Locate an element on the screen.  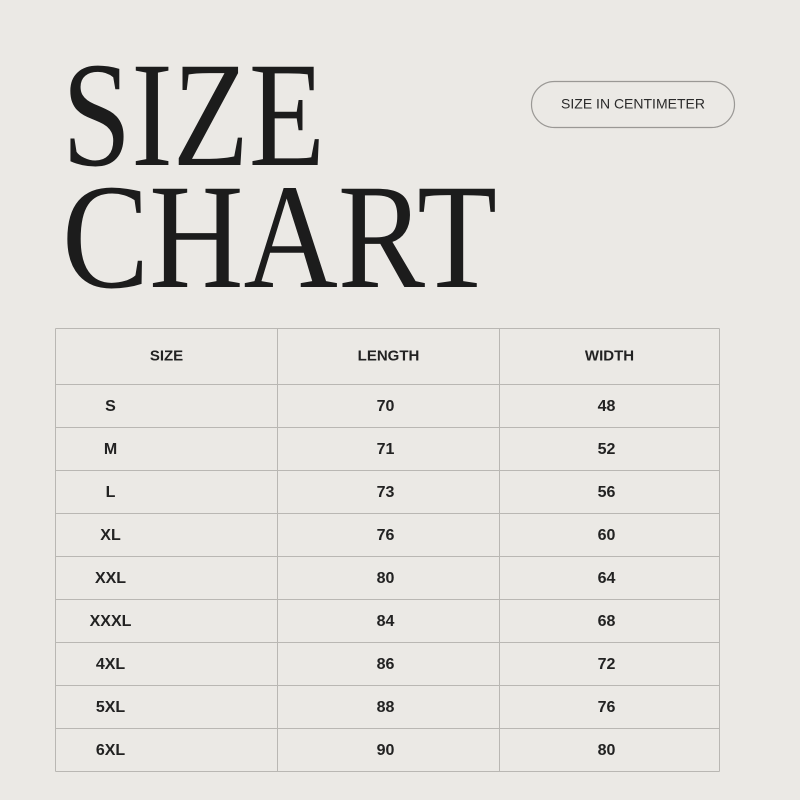
table-cell: 90 is located at coordinates (386, 750).